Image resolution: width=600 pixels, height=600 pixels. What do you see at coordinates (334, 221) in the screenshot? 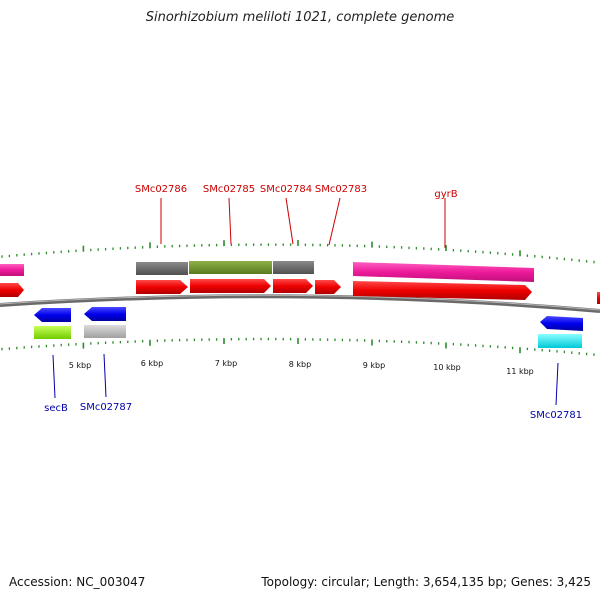
I see `leader-line-smc02783` at bounding box center [334, 221].